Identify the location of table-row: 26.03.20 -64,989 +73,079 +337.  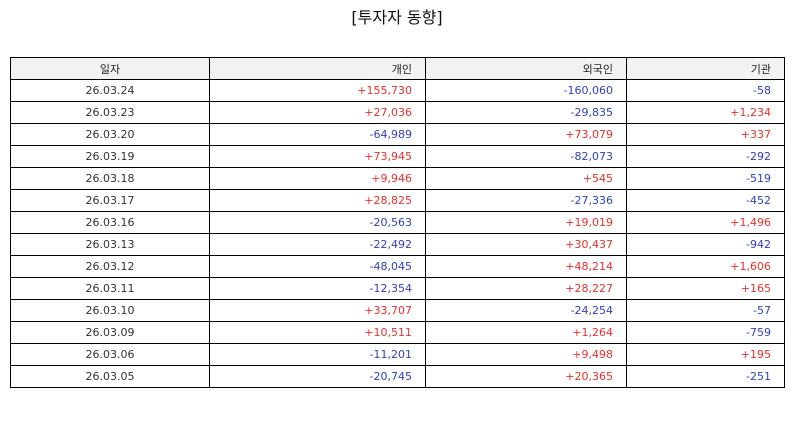
(397, 134).